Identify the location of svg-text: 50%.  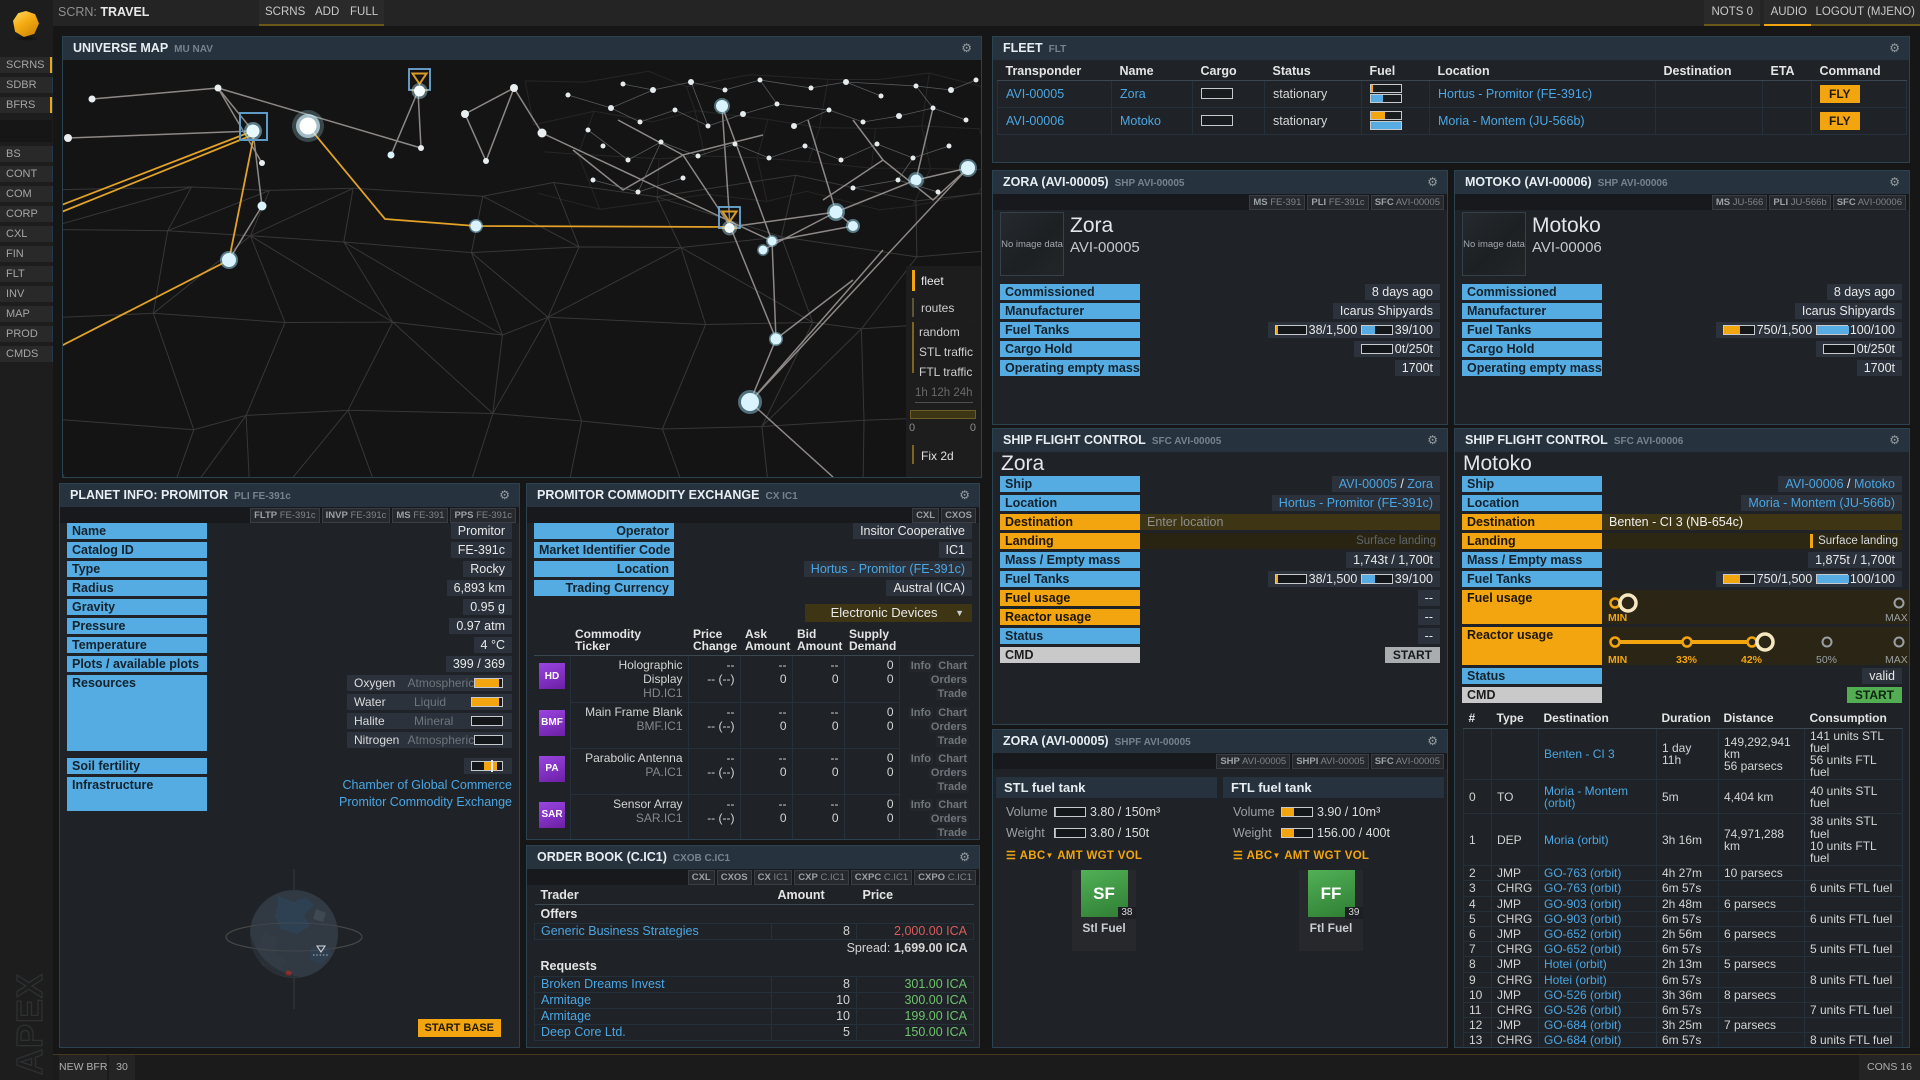
(1826, 659).